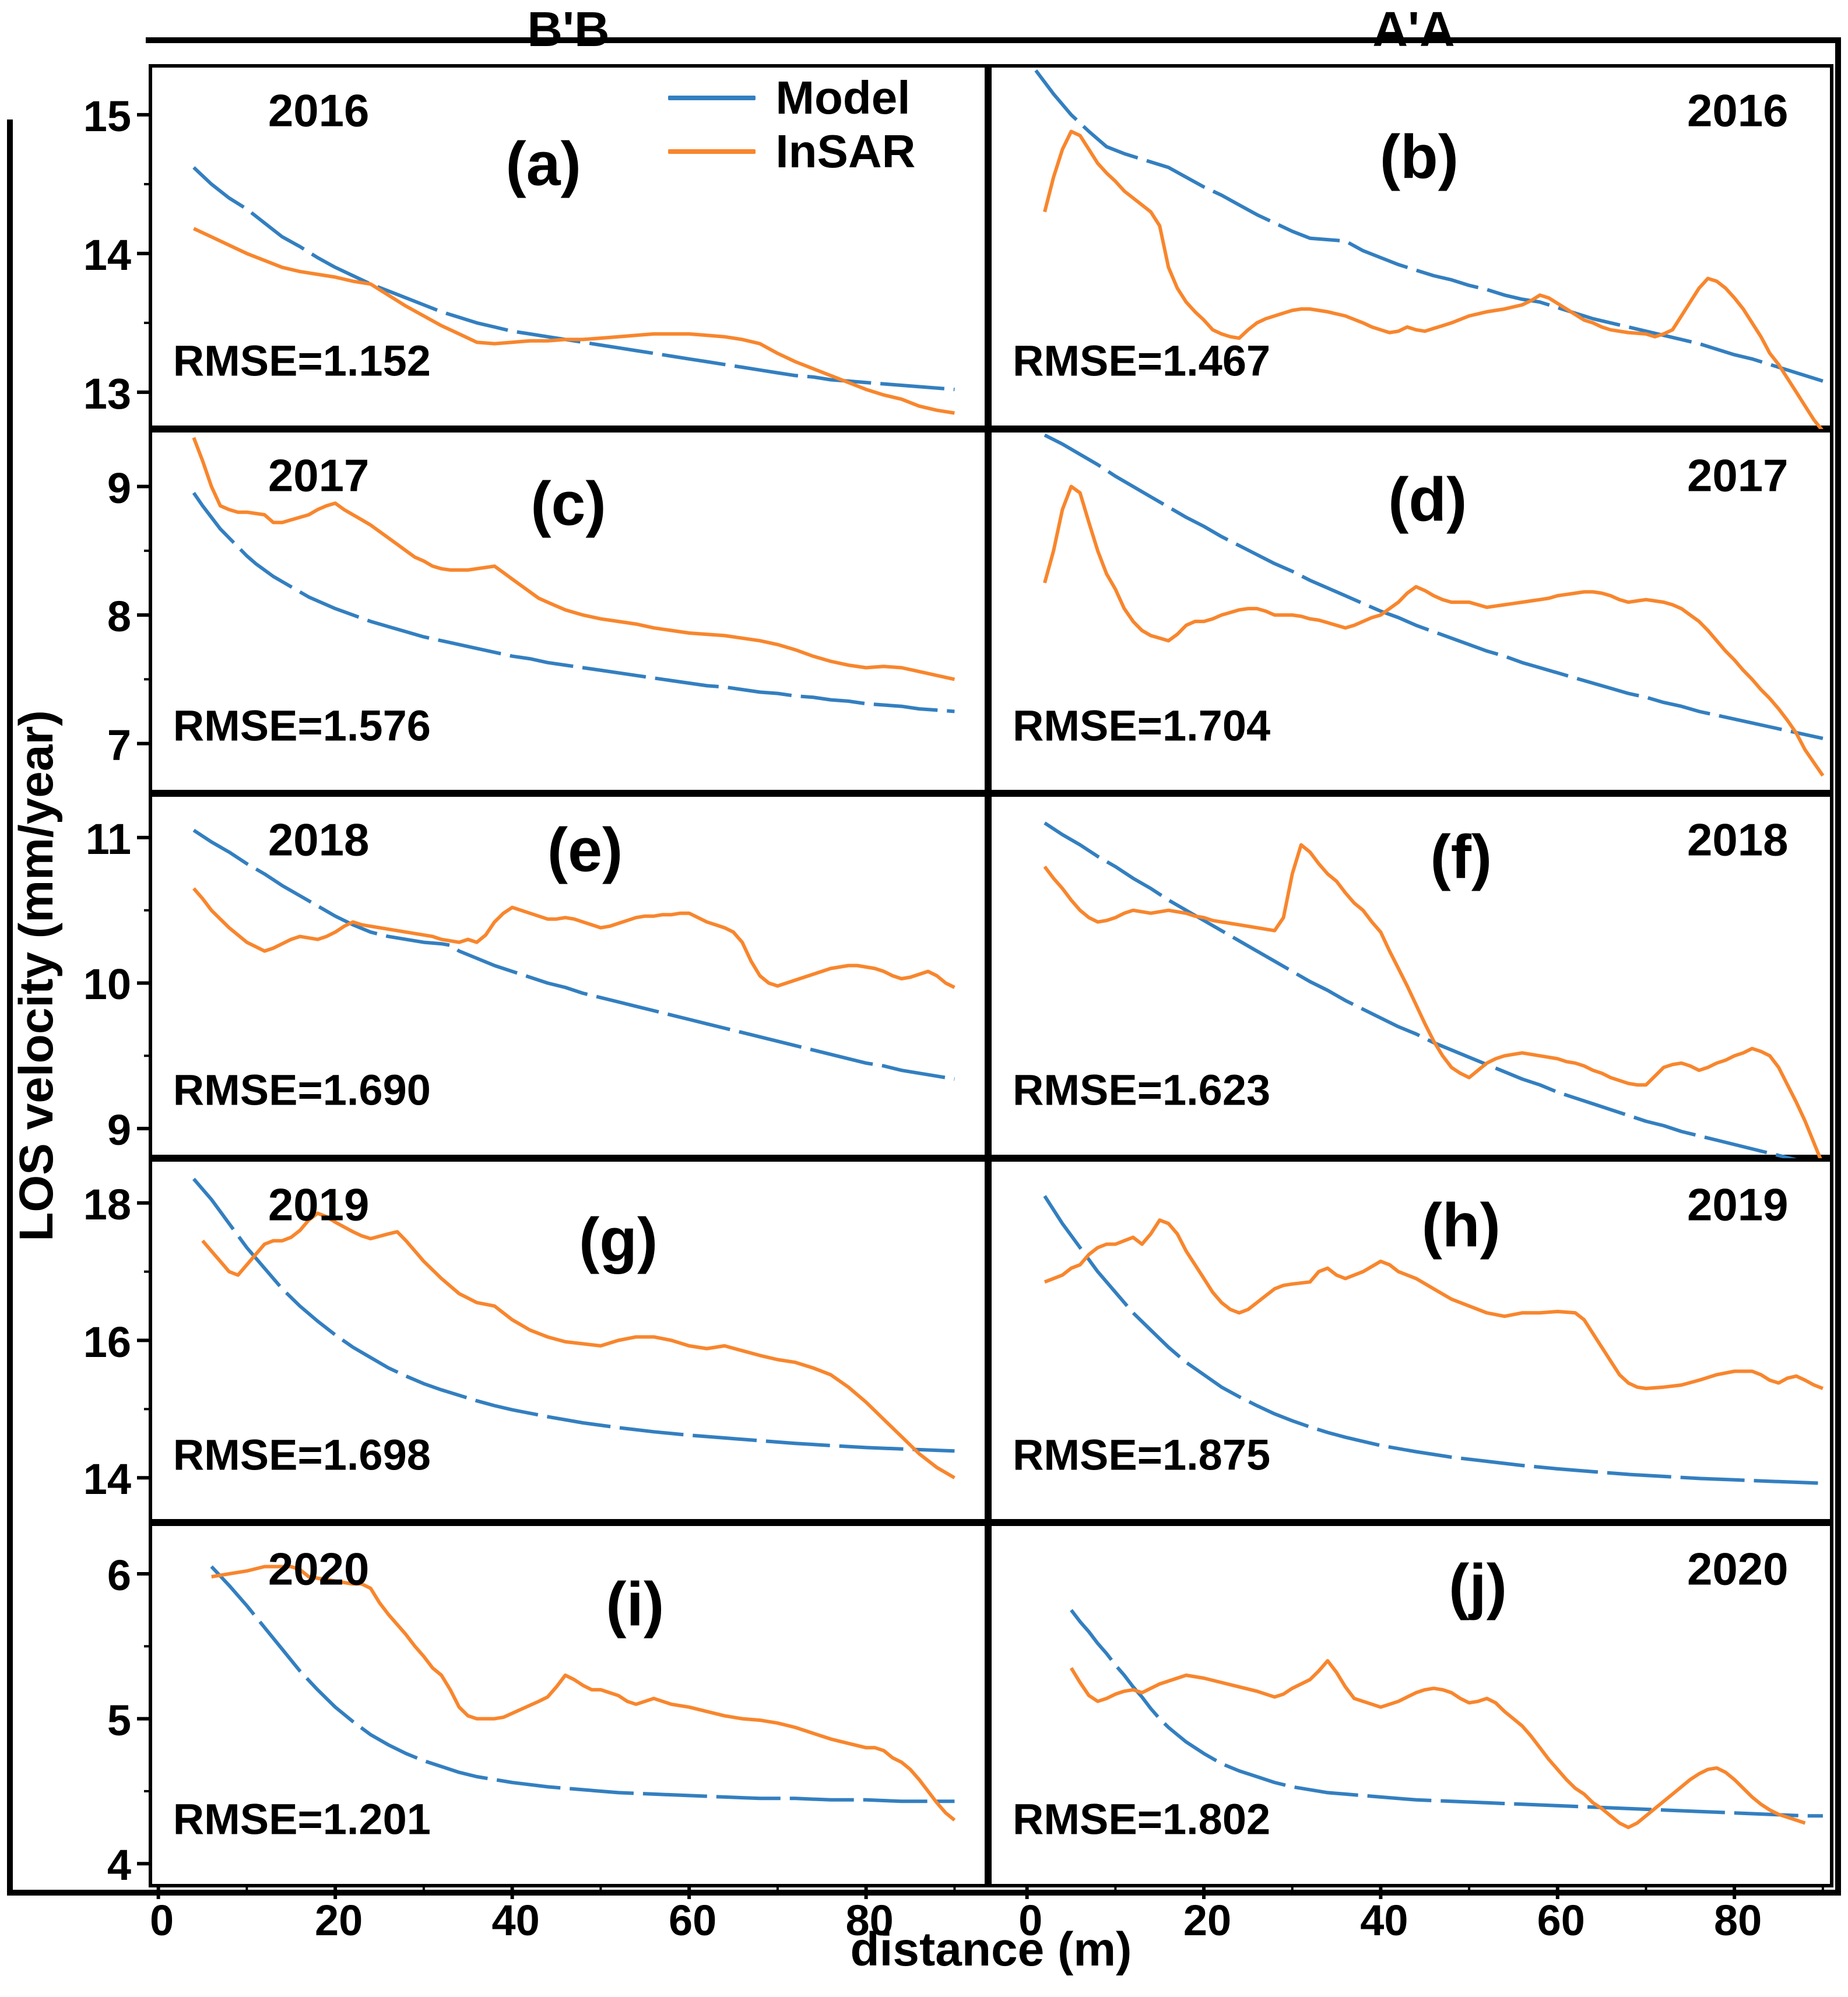 The height and width of the screenshot is (1997, 1848). I want to click on panel-letter-g: (g), so click(618, 1240).